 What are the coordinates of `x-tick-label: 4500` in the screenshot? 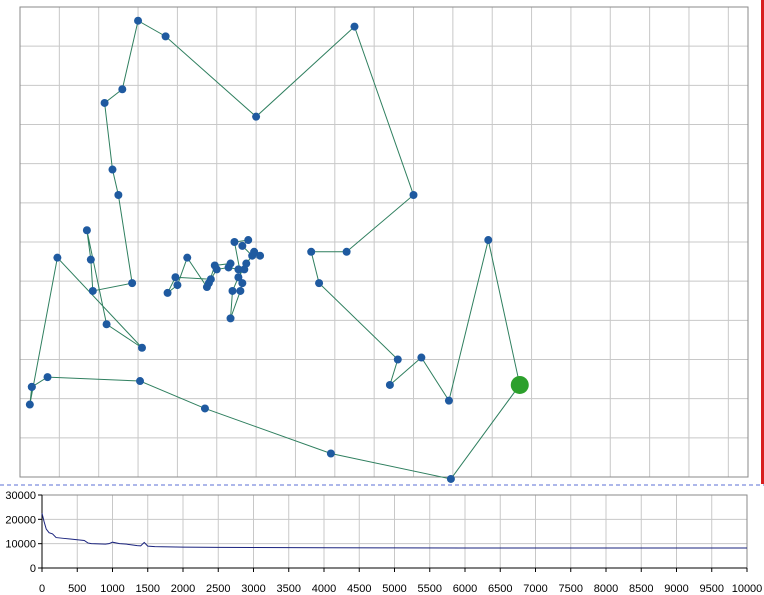 It's located at (359, 589).